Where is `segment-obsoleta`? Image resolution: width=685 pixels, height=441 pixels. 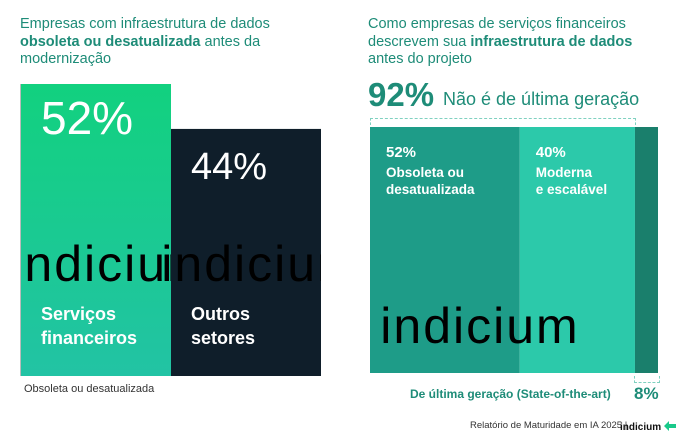
segment-obsoleta is located at coordinates (445, 250).